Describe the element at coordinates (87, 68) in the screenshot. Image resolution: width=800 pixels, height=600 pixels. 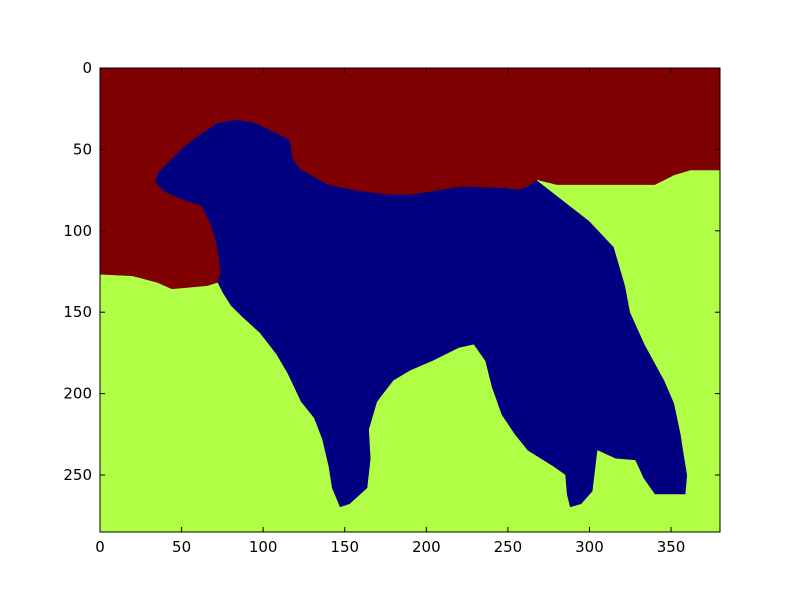
I see `y-tick-label: 0` at that location.